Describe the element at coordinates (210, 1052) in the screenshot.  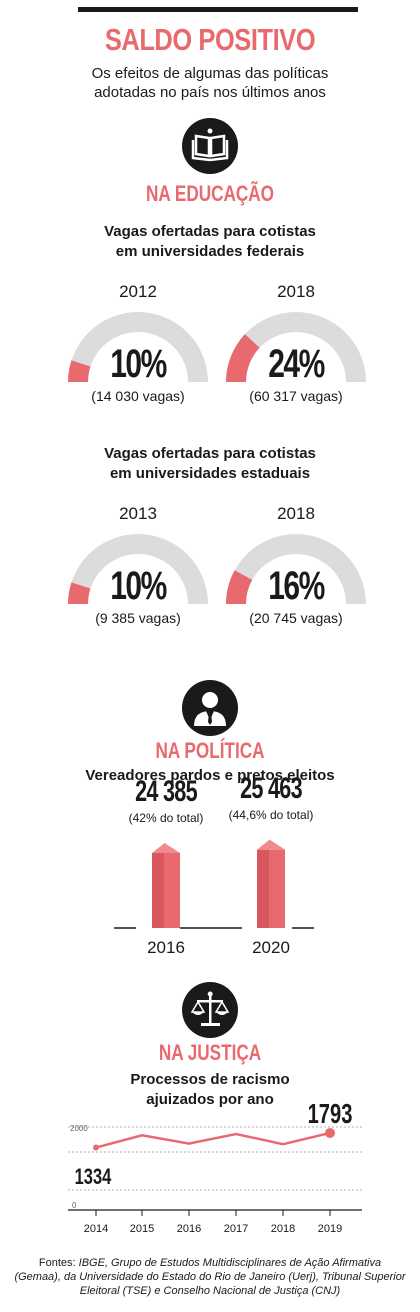
I see `section-title-justice: NA JUSTIÇA` at that location.